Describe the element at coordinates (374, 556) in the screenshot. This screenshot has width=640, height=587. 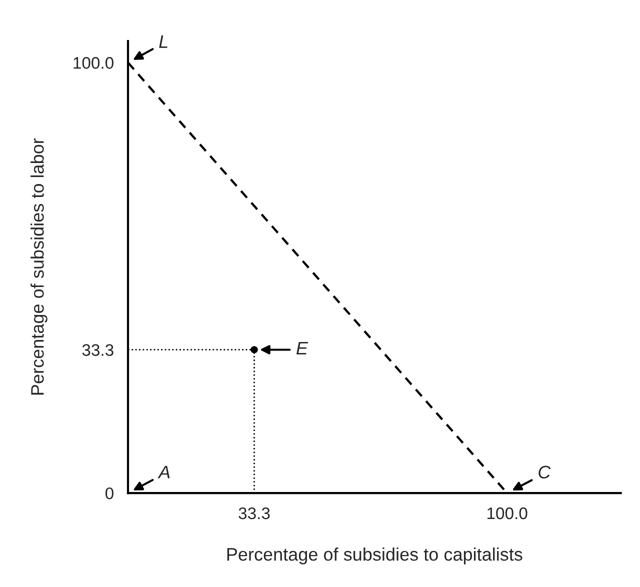
I see `x-axis-title: Percentage of subsidies to capitalists` at that location.